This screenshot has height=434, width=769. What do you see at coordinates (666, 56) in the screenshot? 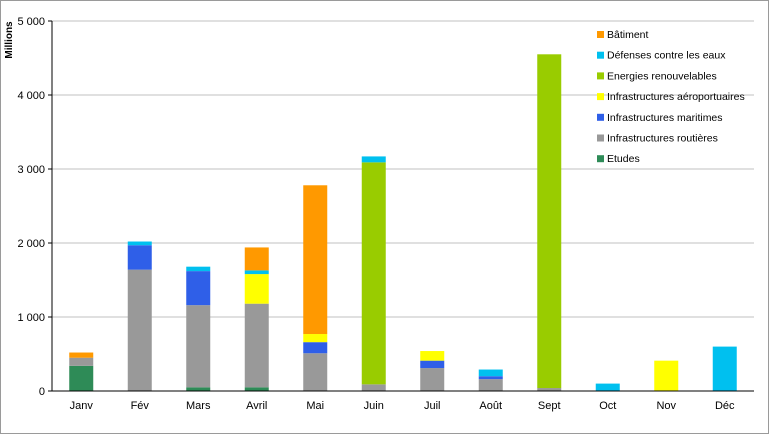
I see `legend-label: Défenses contre les eaux` at bounding box center [666, 56].